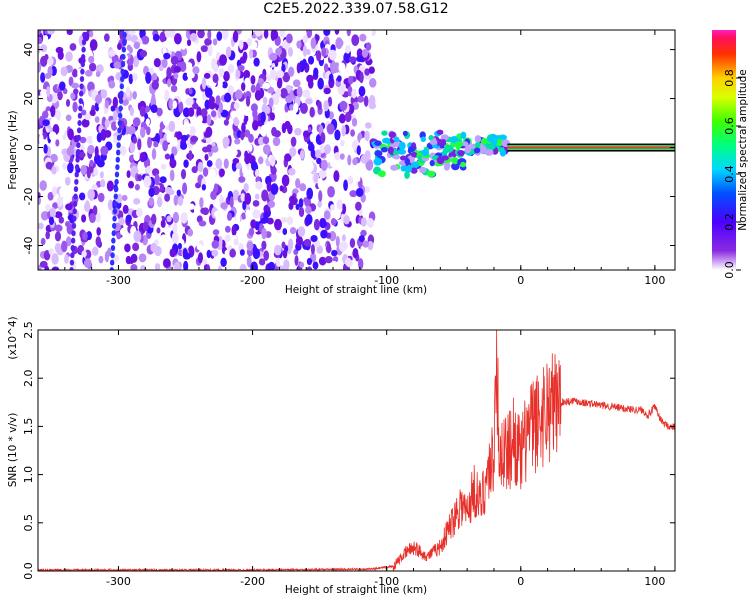 This screenshot has height=600, width=750. What do you see at coordinates (726, 154) in the screenshot?
I see `colorbar: 0.0 0.2 0.4 0.6 0.8` at bounding box center [726, 154].